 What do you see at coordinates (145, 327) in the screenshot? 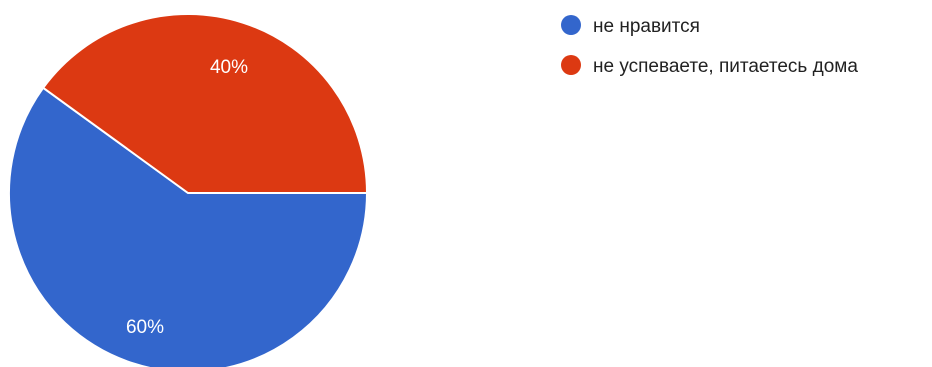
I see `slice-label-ne-nravitsya: 60%` at bounding box center [145, 327].